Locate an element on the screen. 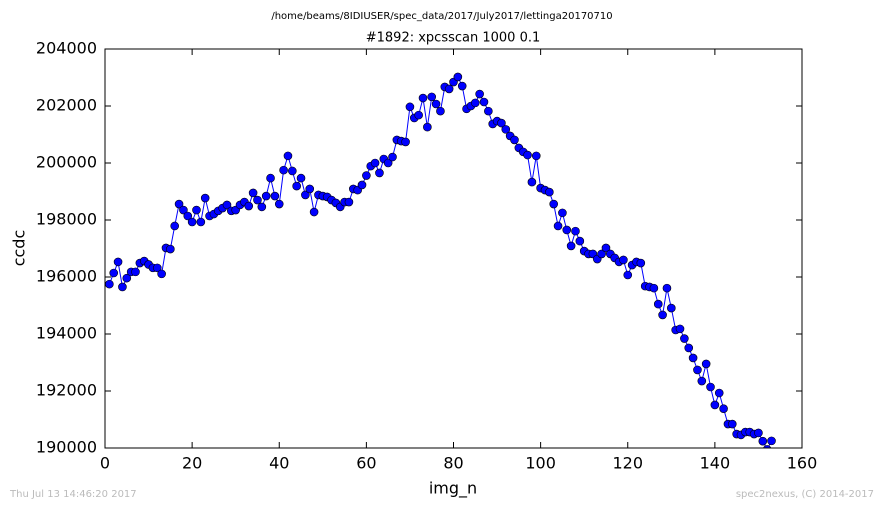 This screenshot has width=884, height=509. chart-title: #1892: xpcsscan 1000 0.1 is located at coordinates (453, 38).